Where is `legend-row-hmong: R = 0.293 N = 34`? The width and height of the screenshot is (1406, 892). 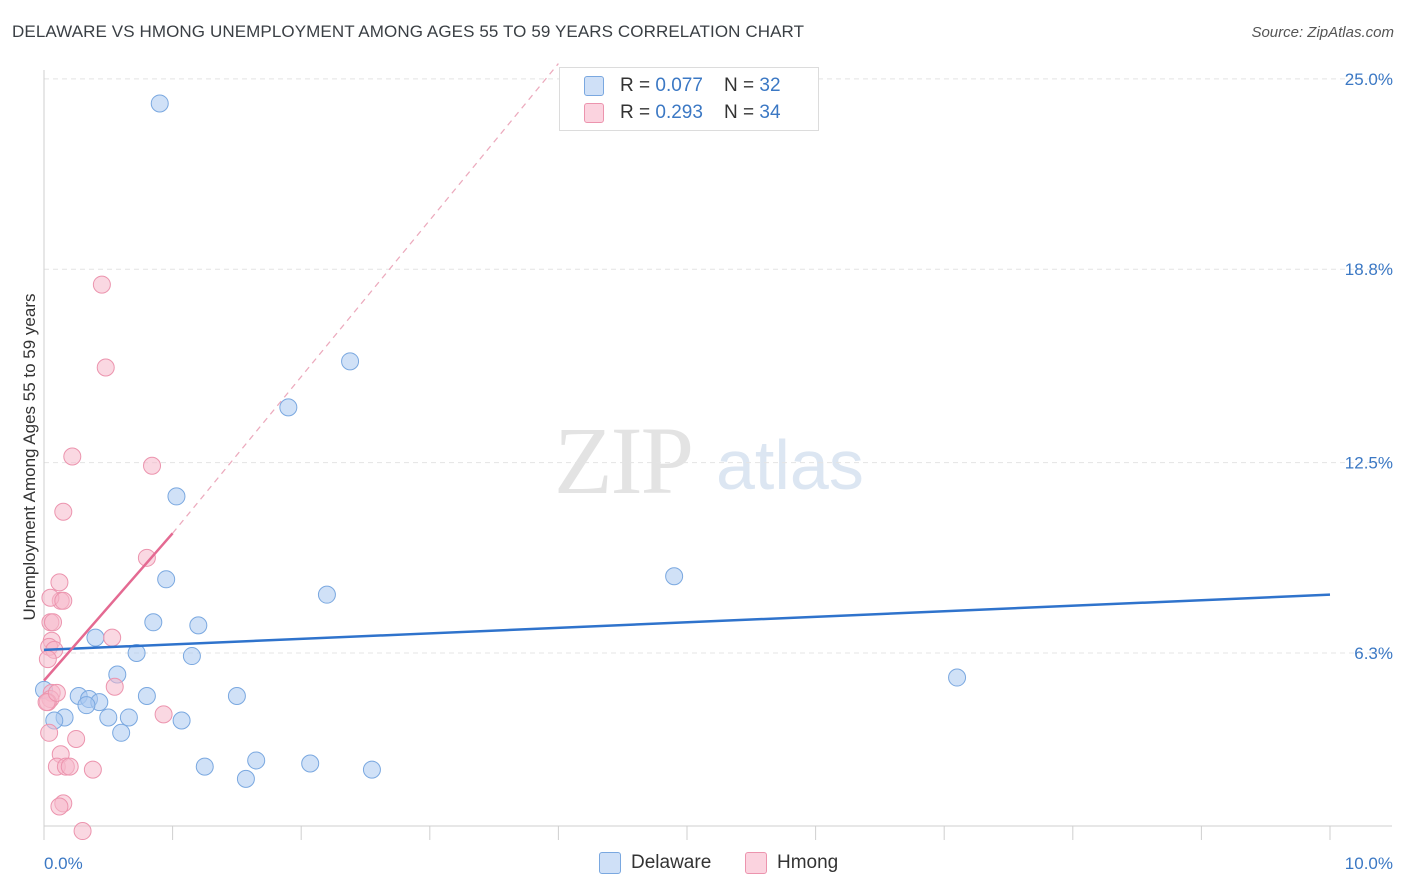 legend-row-hmong: R = 0.293 N = 34 is located at coordinates (682, 113).